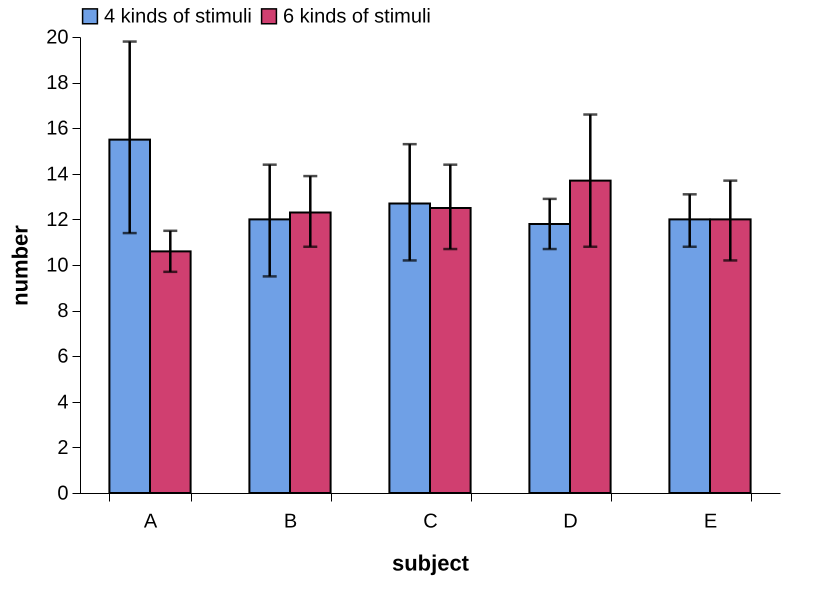 This screenshot has width=818, height=610. What do you see at coordinates (151, 521) in the screenshot?
I see `x-tick-label: A` at bounding box center [151, 521].